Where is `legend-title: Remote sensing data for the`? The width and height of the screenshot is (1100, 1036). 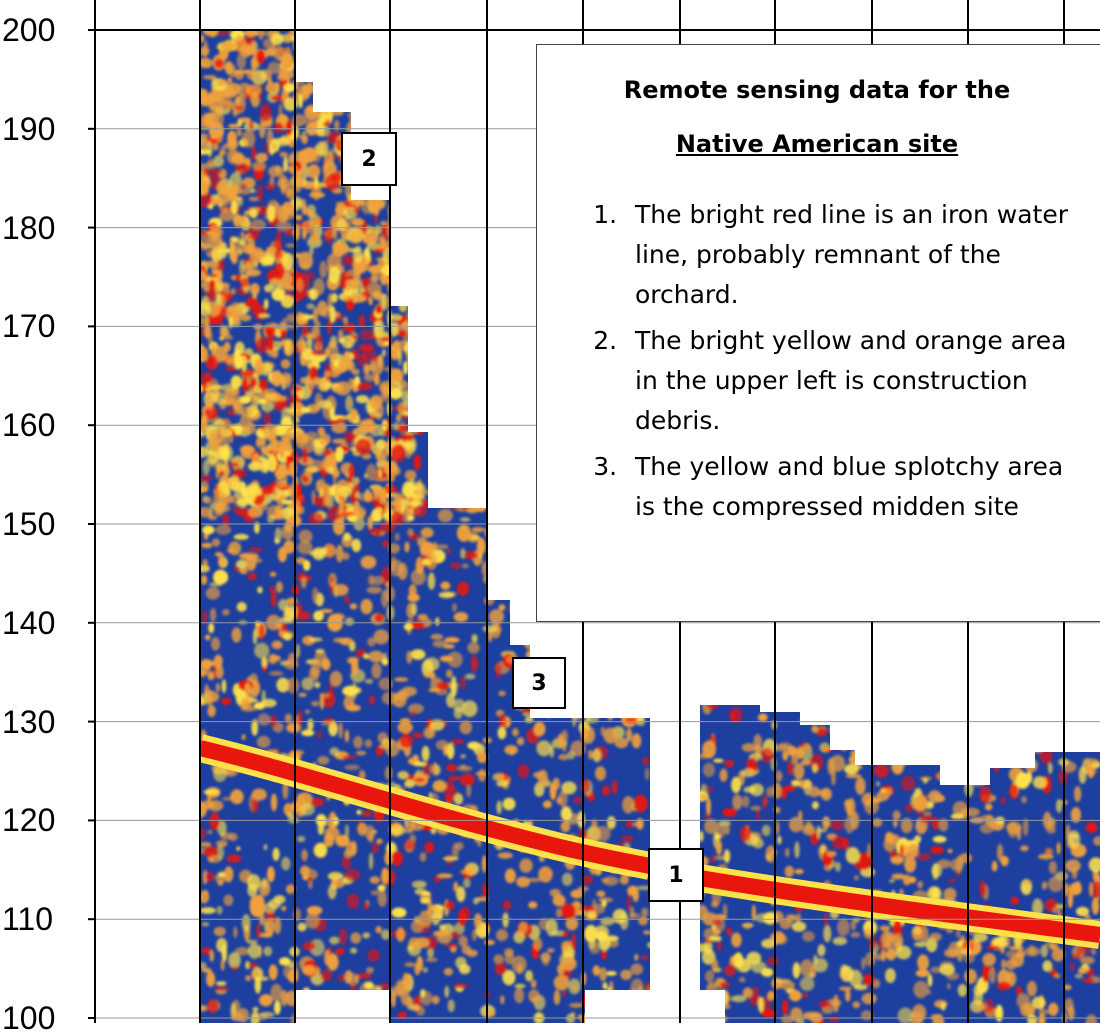
legend-title: Remote sensing data for the is located at coordinates (817, 90).